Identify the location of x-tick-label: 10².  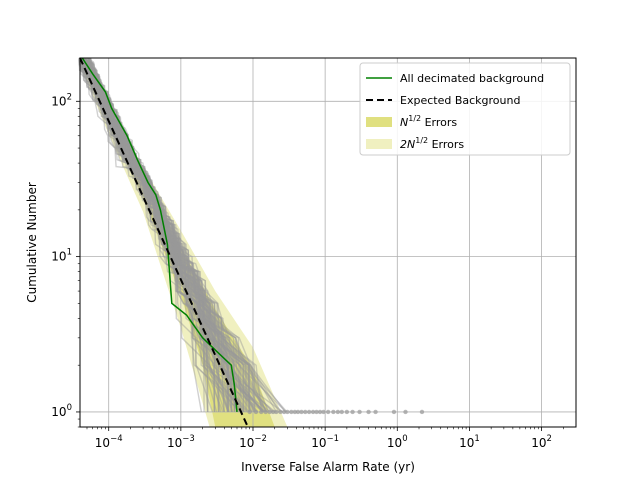
(541, 442).